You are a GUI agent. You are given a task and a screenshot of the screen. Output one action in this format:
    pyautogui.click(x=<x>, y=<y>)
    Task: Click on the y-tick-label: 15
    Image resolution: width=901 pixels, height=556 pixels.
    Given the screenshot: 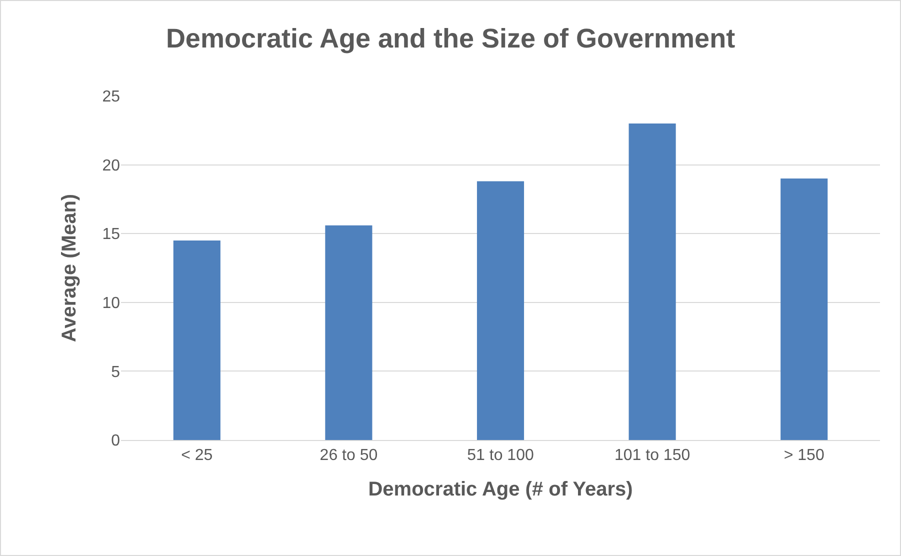 What is the action you would take?
    pyautogui.click(x=111, y=235)
    